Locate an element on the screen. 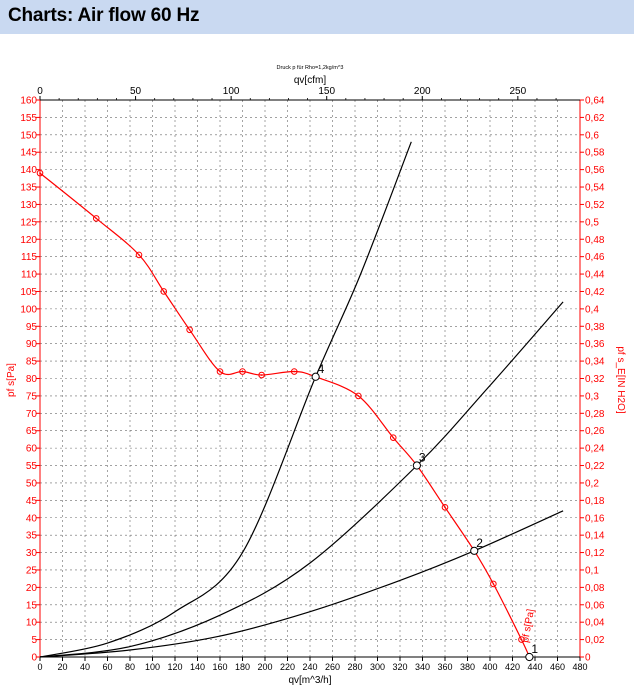 The width and height of the screenshot is (634, 691). right-tick-label: 0,44 is located at coordinates (595, 275).